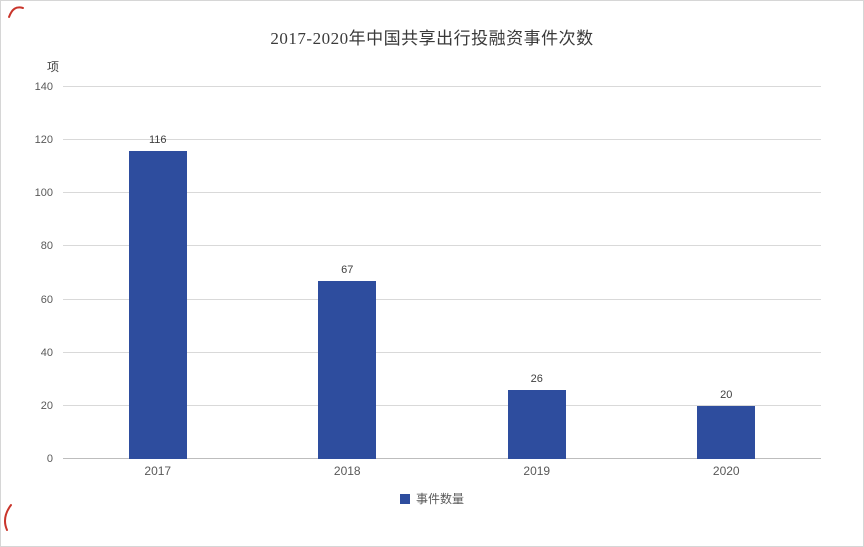 Image resolution: width=864 pixels, height=547 pixels. I want to click on x-axis-tick-labels: 2017 2018 2019 2020, so click(442, 473).